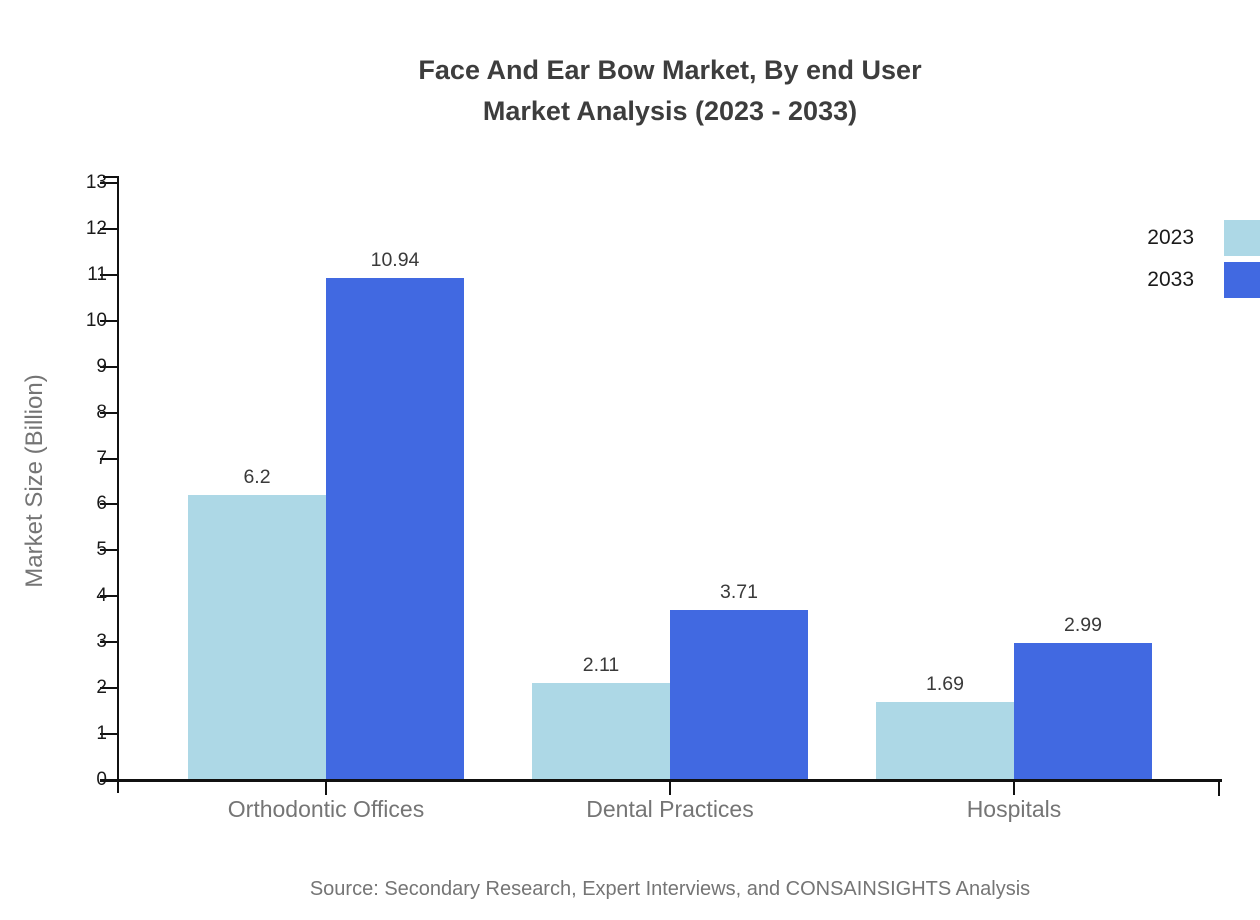 This screenshot has height=920, width=1260. What do you see at coordinates (1203, 280) in the screenshot?
I see `legend-item: 2033` at bounding box center [1203, 280].